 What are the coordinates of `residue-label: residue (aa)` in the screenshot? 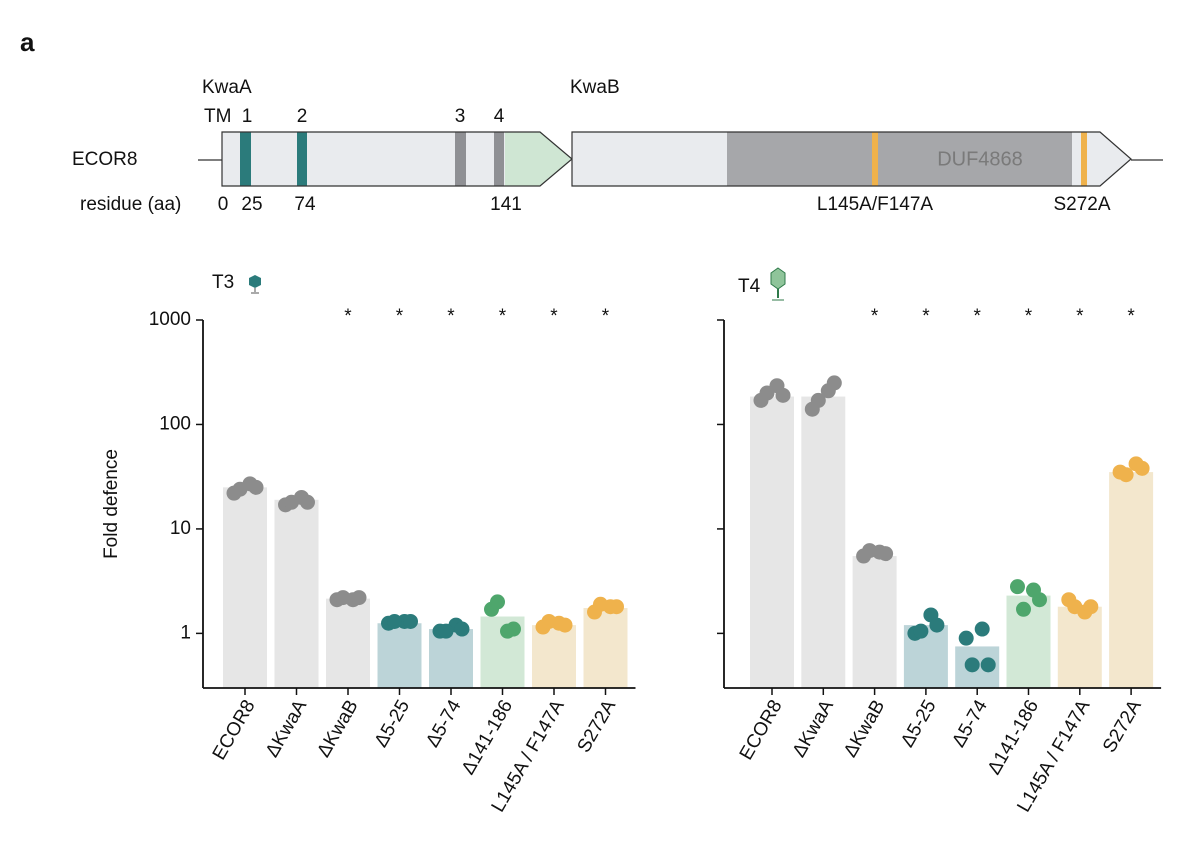 It's located at (130, 204).